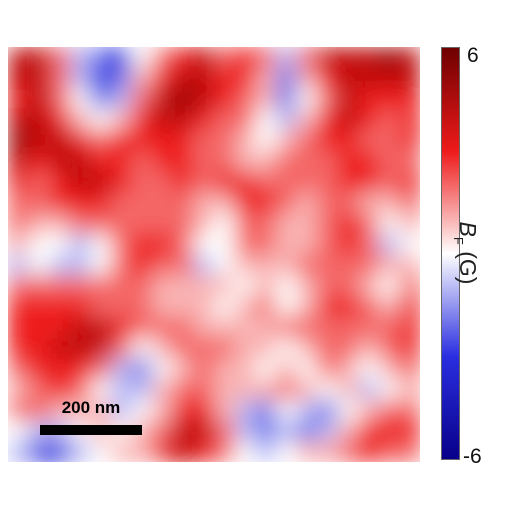  I want to click on colorbar-tick-max: 6, so click(473, 55).